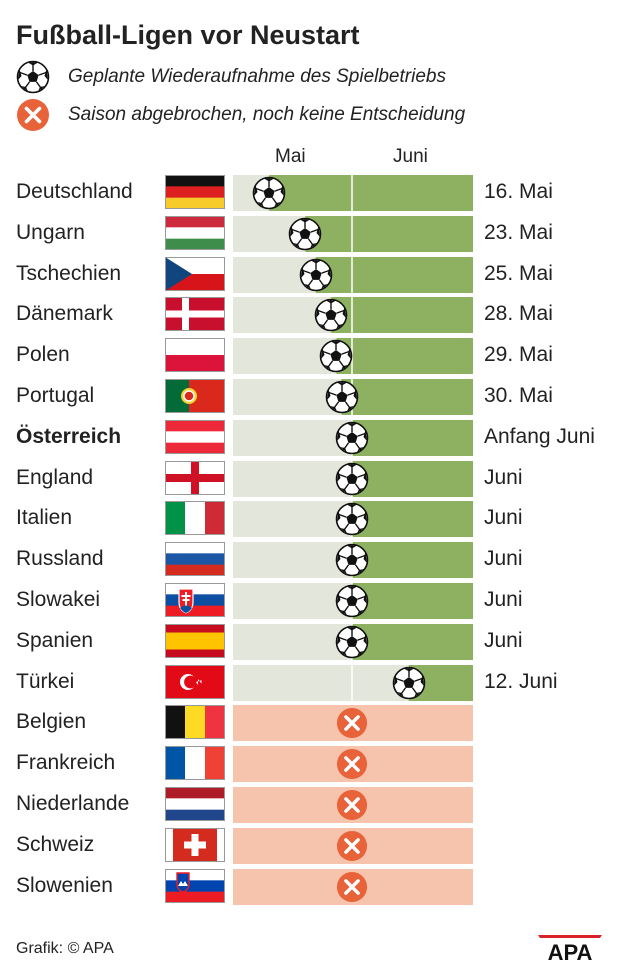 This screenshot has height=972, width=620. What do you see at coordinates (195, 684) in the screenshot?
I see `flag-tr-icon` at bounding box center [195, 684].